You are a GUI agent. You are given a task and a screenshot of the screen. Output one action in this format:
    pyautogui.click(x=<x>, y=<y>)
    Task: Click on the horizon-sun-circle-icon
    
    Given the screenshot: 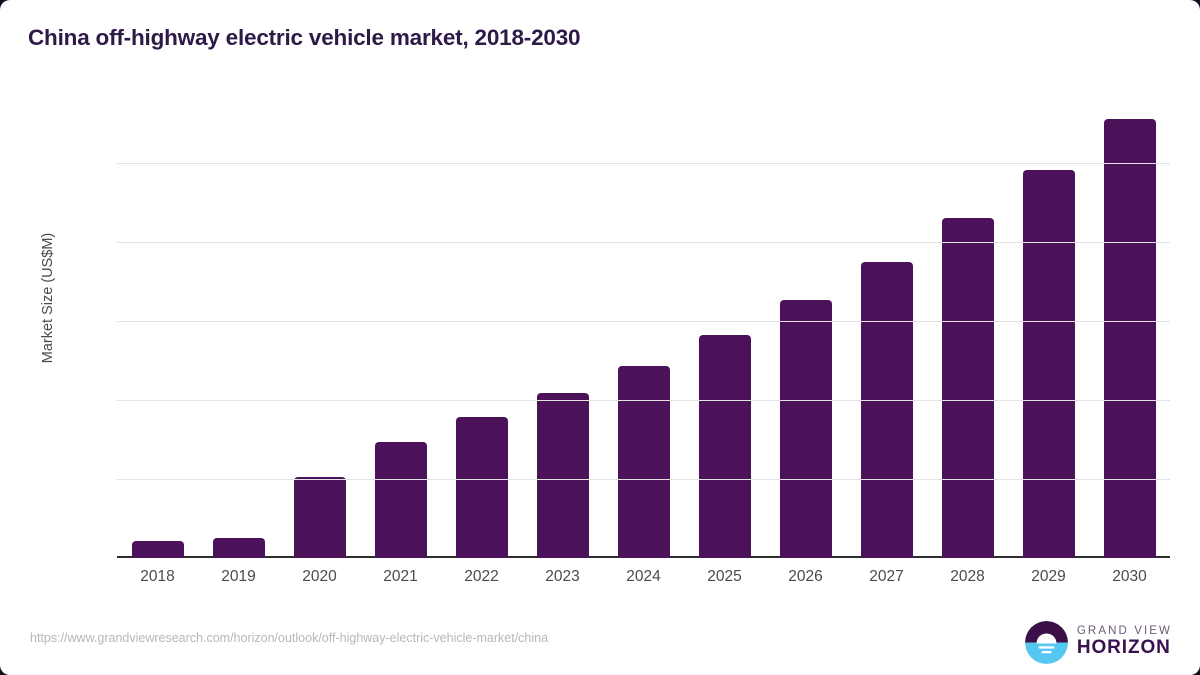 What is the action you would take?
    pyautogui.click(x=1046, y=642)
    